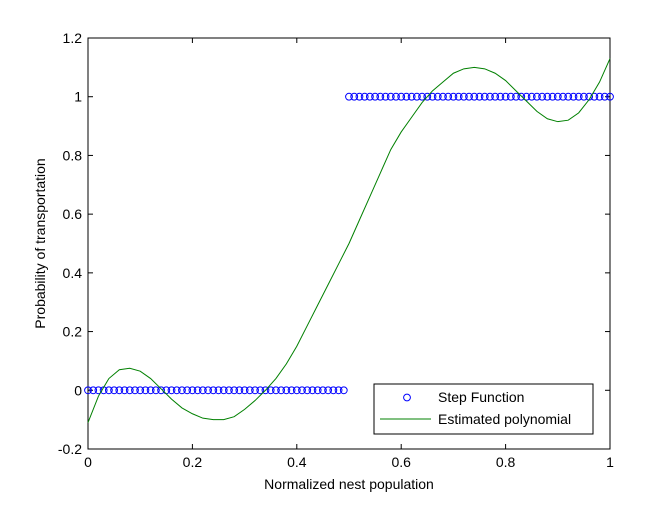  Describe the element at coordinates (73, 214) in the screenshot. I see `y-tick-label: 0.6` at that location.